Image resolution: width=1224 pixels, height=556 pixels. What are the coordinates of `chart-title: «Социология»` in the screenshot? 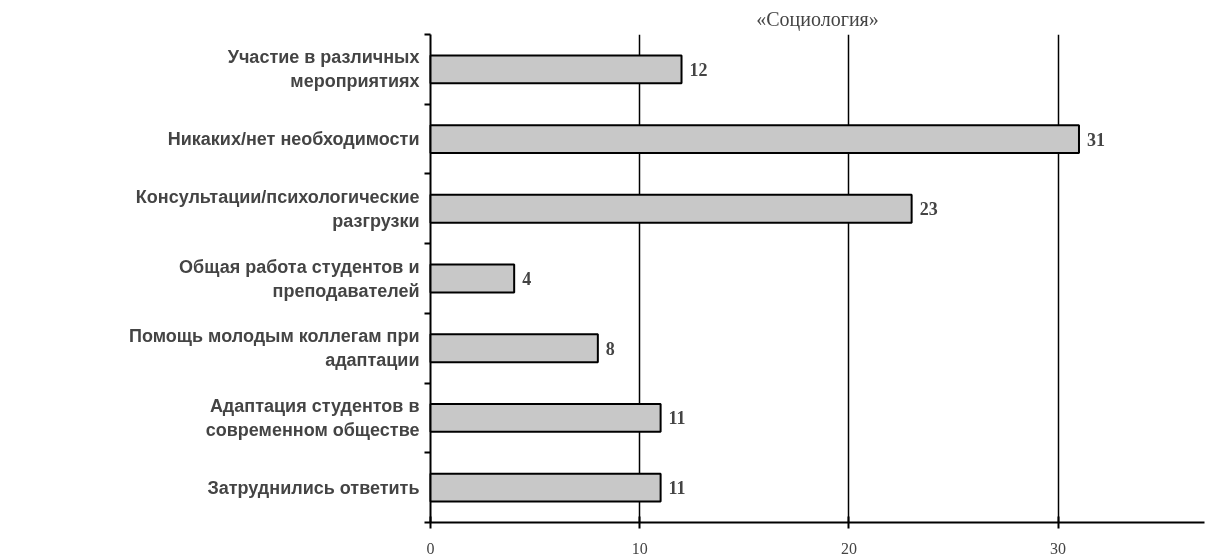 It's located at (817, 19).